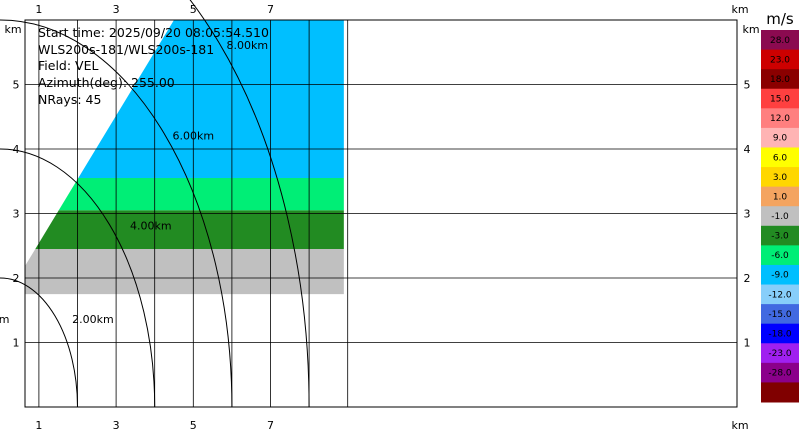 Image resolution: width=800 pixels, height=438 pixels. What do you see at coordinates (270, 9) in the screenshot?
I see `x-tick-label-top: 7` at bounding box center [270, 9].